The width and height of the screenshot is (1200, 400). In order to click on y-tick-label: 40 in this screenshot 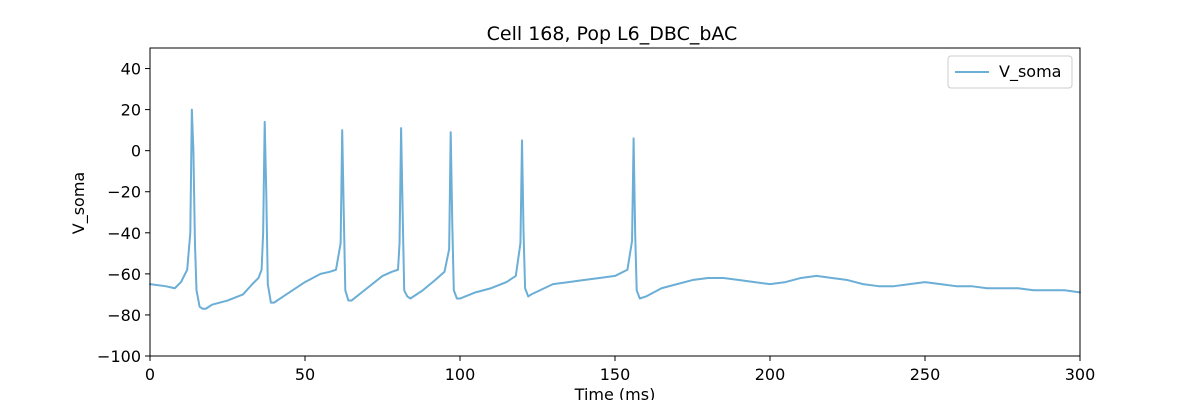, I will do `click(131, 69)`.